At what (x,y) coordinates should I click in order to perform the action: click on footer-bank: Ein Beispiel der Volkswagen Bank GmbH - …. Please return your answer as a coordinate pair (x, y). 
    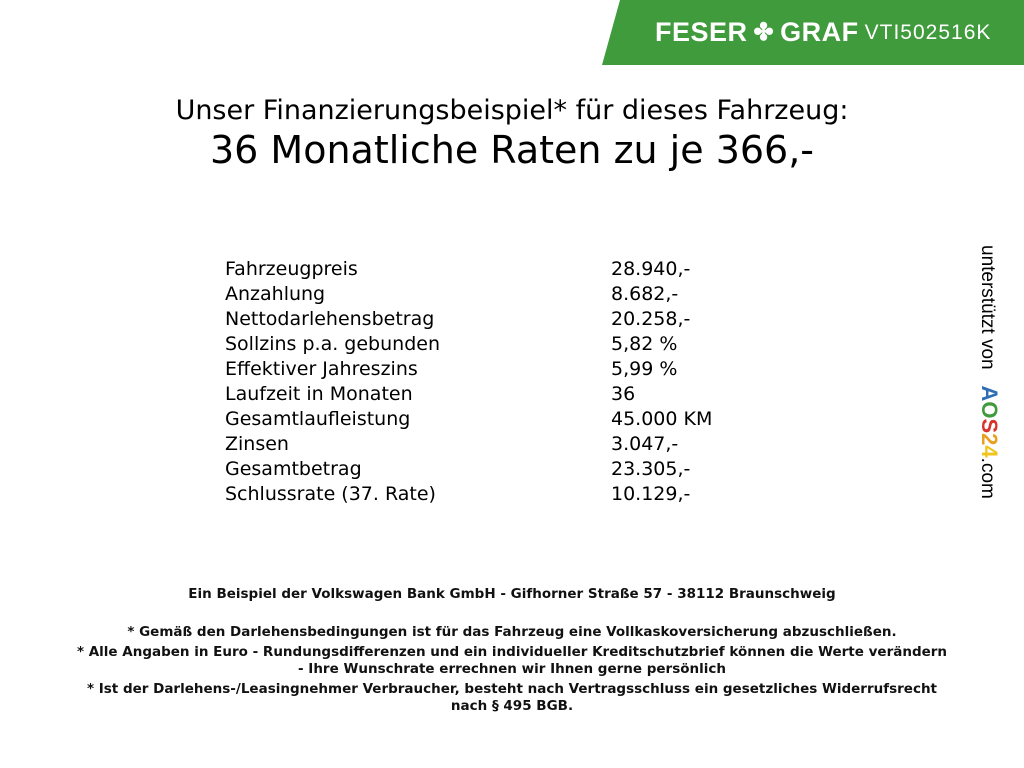
    Looking at the image, I should click on (512, 594).